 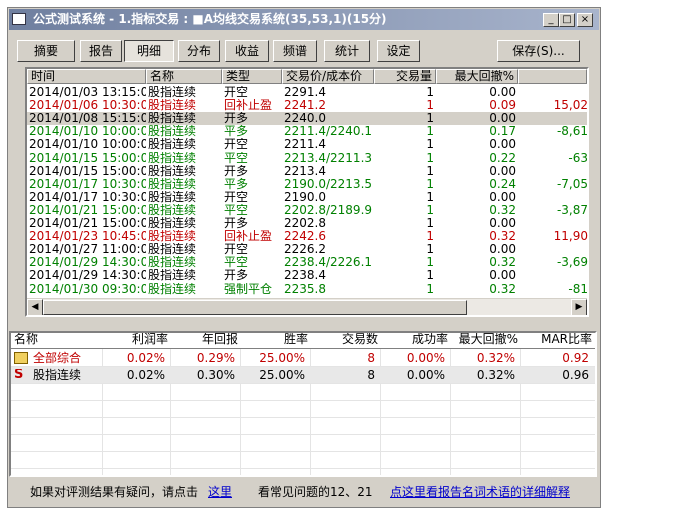 What do you see at coordinates (480, 492) in the screenshot?
I see `footer-link: 点这里看报告名词术语的详细解释` at bounding box center [480, 492].